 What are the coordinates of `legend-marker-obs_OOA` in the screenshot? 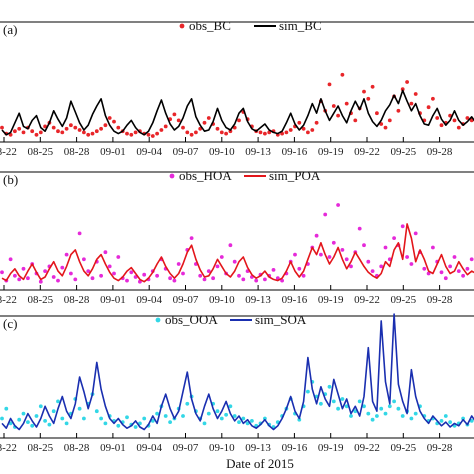 It's located at (158, 320).